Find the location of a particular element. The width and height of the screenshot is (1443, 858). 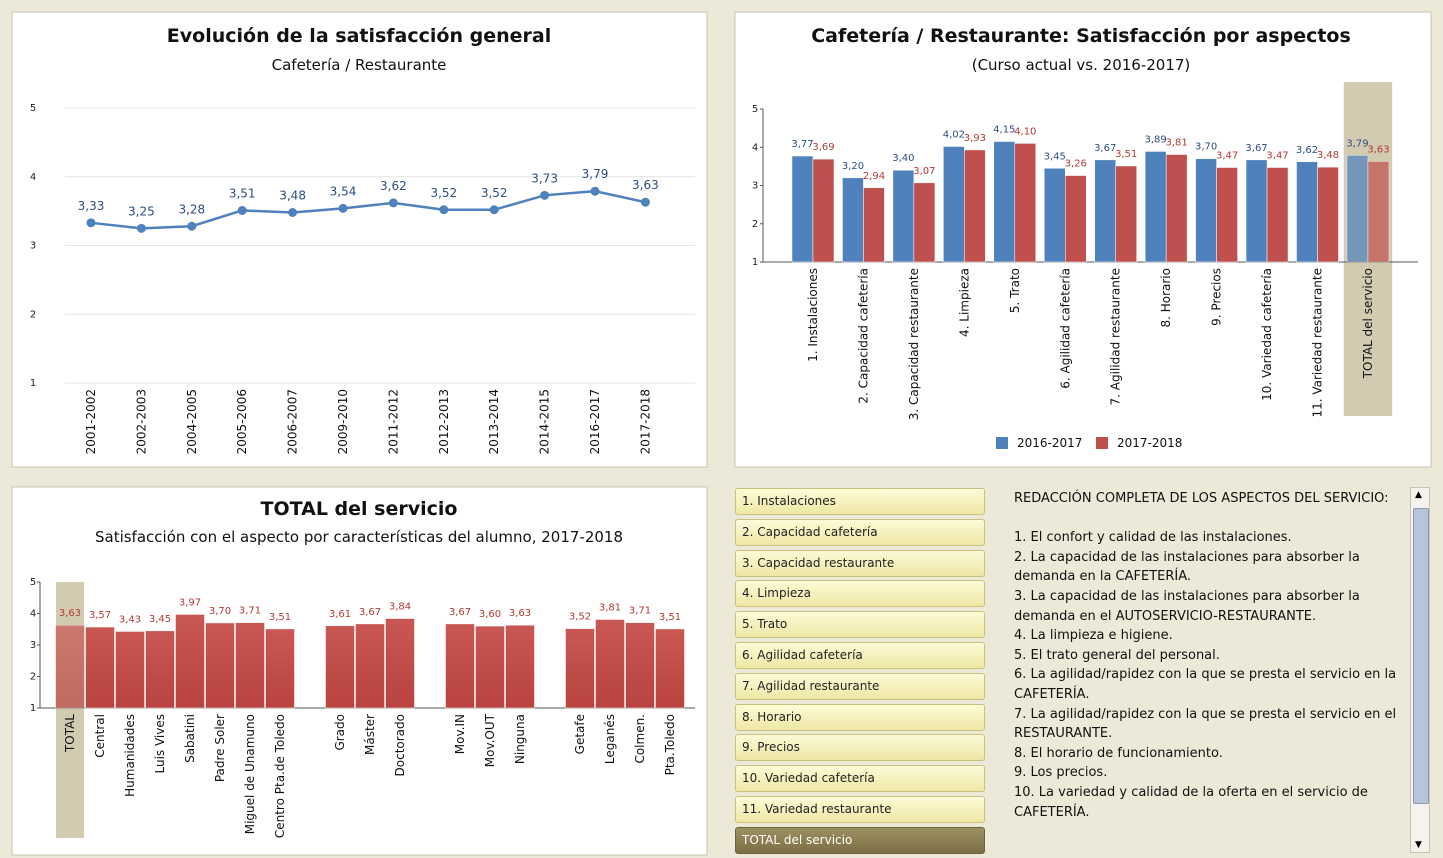

x-tick-label: 2005-2006 is located at coordinates (242, 421).